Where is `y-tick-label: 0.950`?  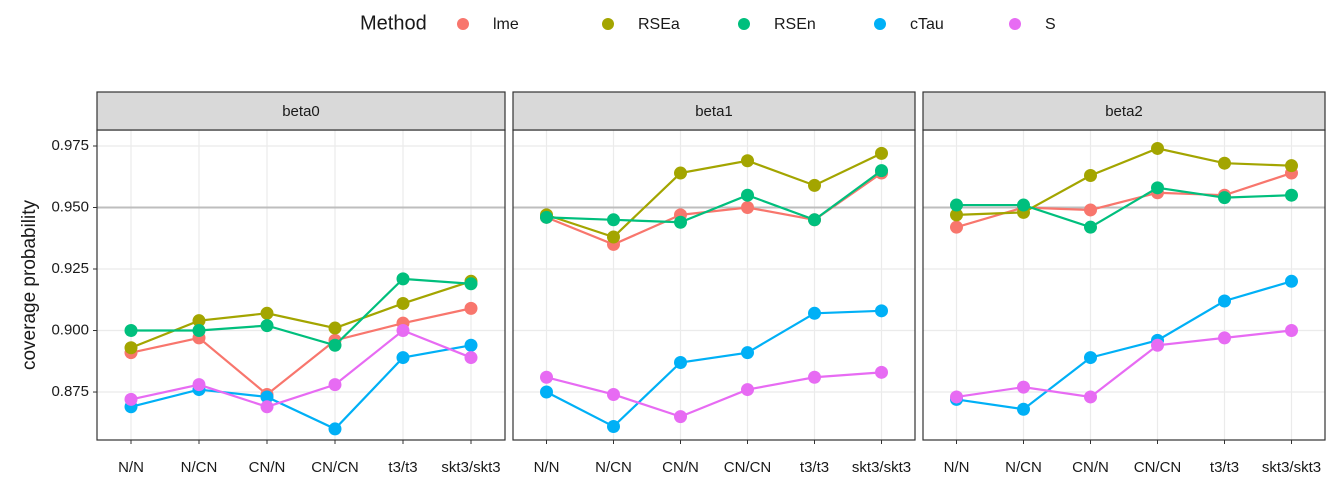
y-tick-label: 0.950 is located at coordinates (70, 206).